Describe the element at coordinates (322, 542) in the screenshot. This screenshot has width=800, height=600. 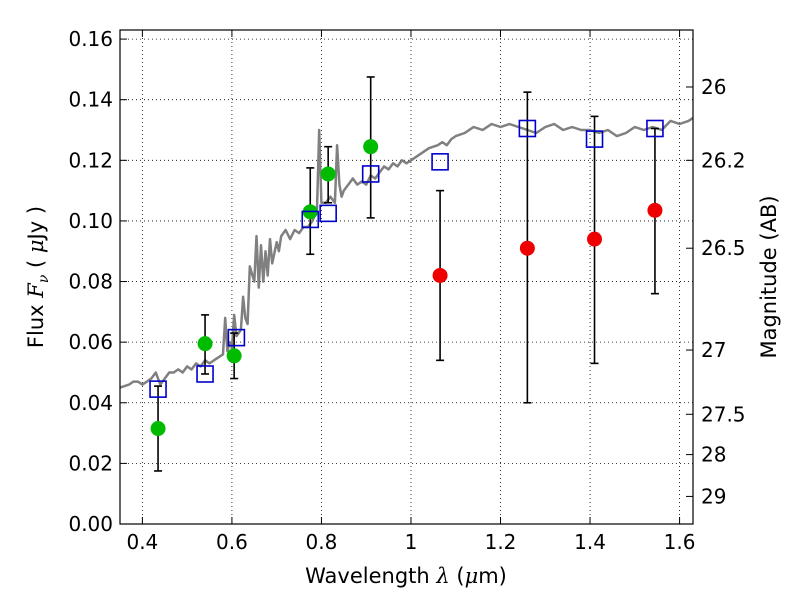
I see `x-tick-label: 0.8` at that location.